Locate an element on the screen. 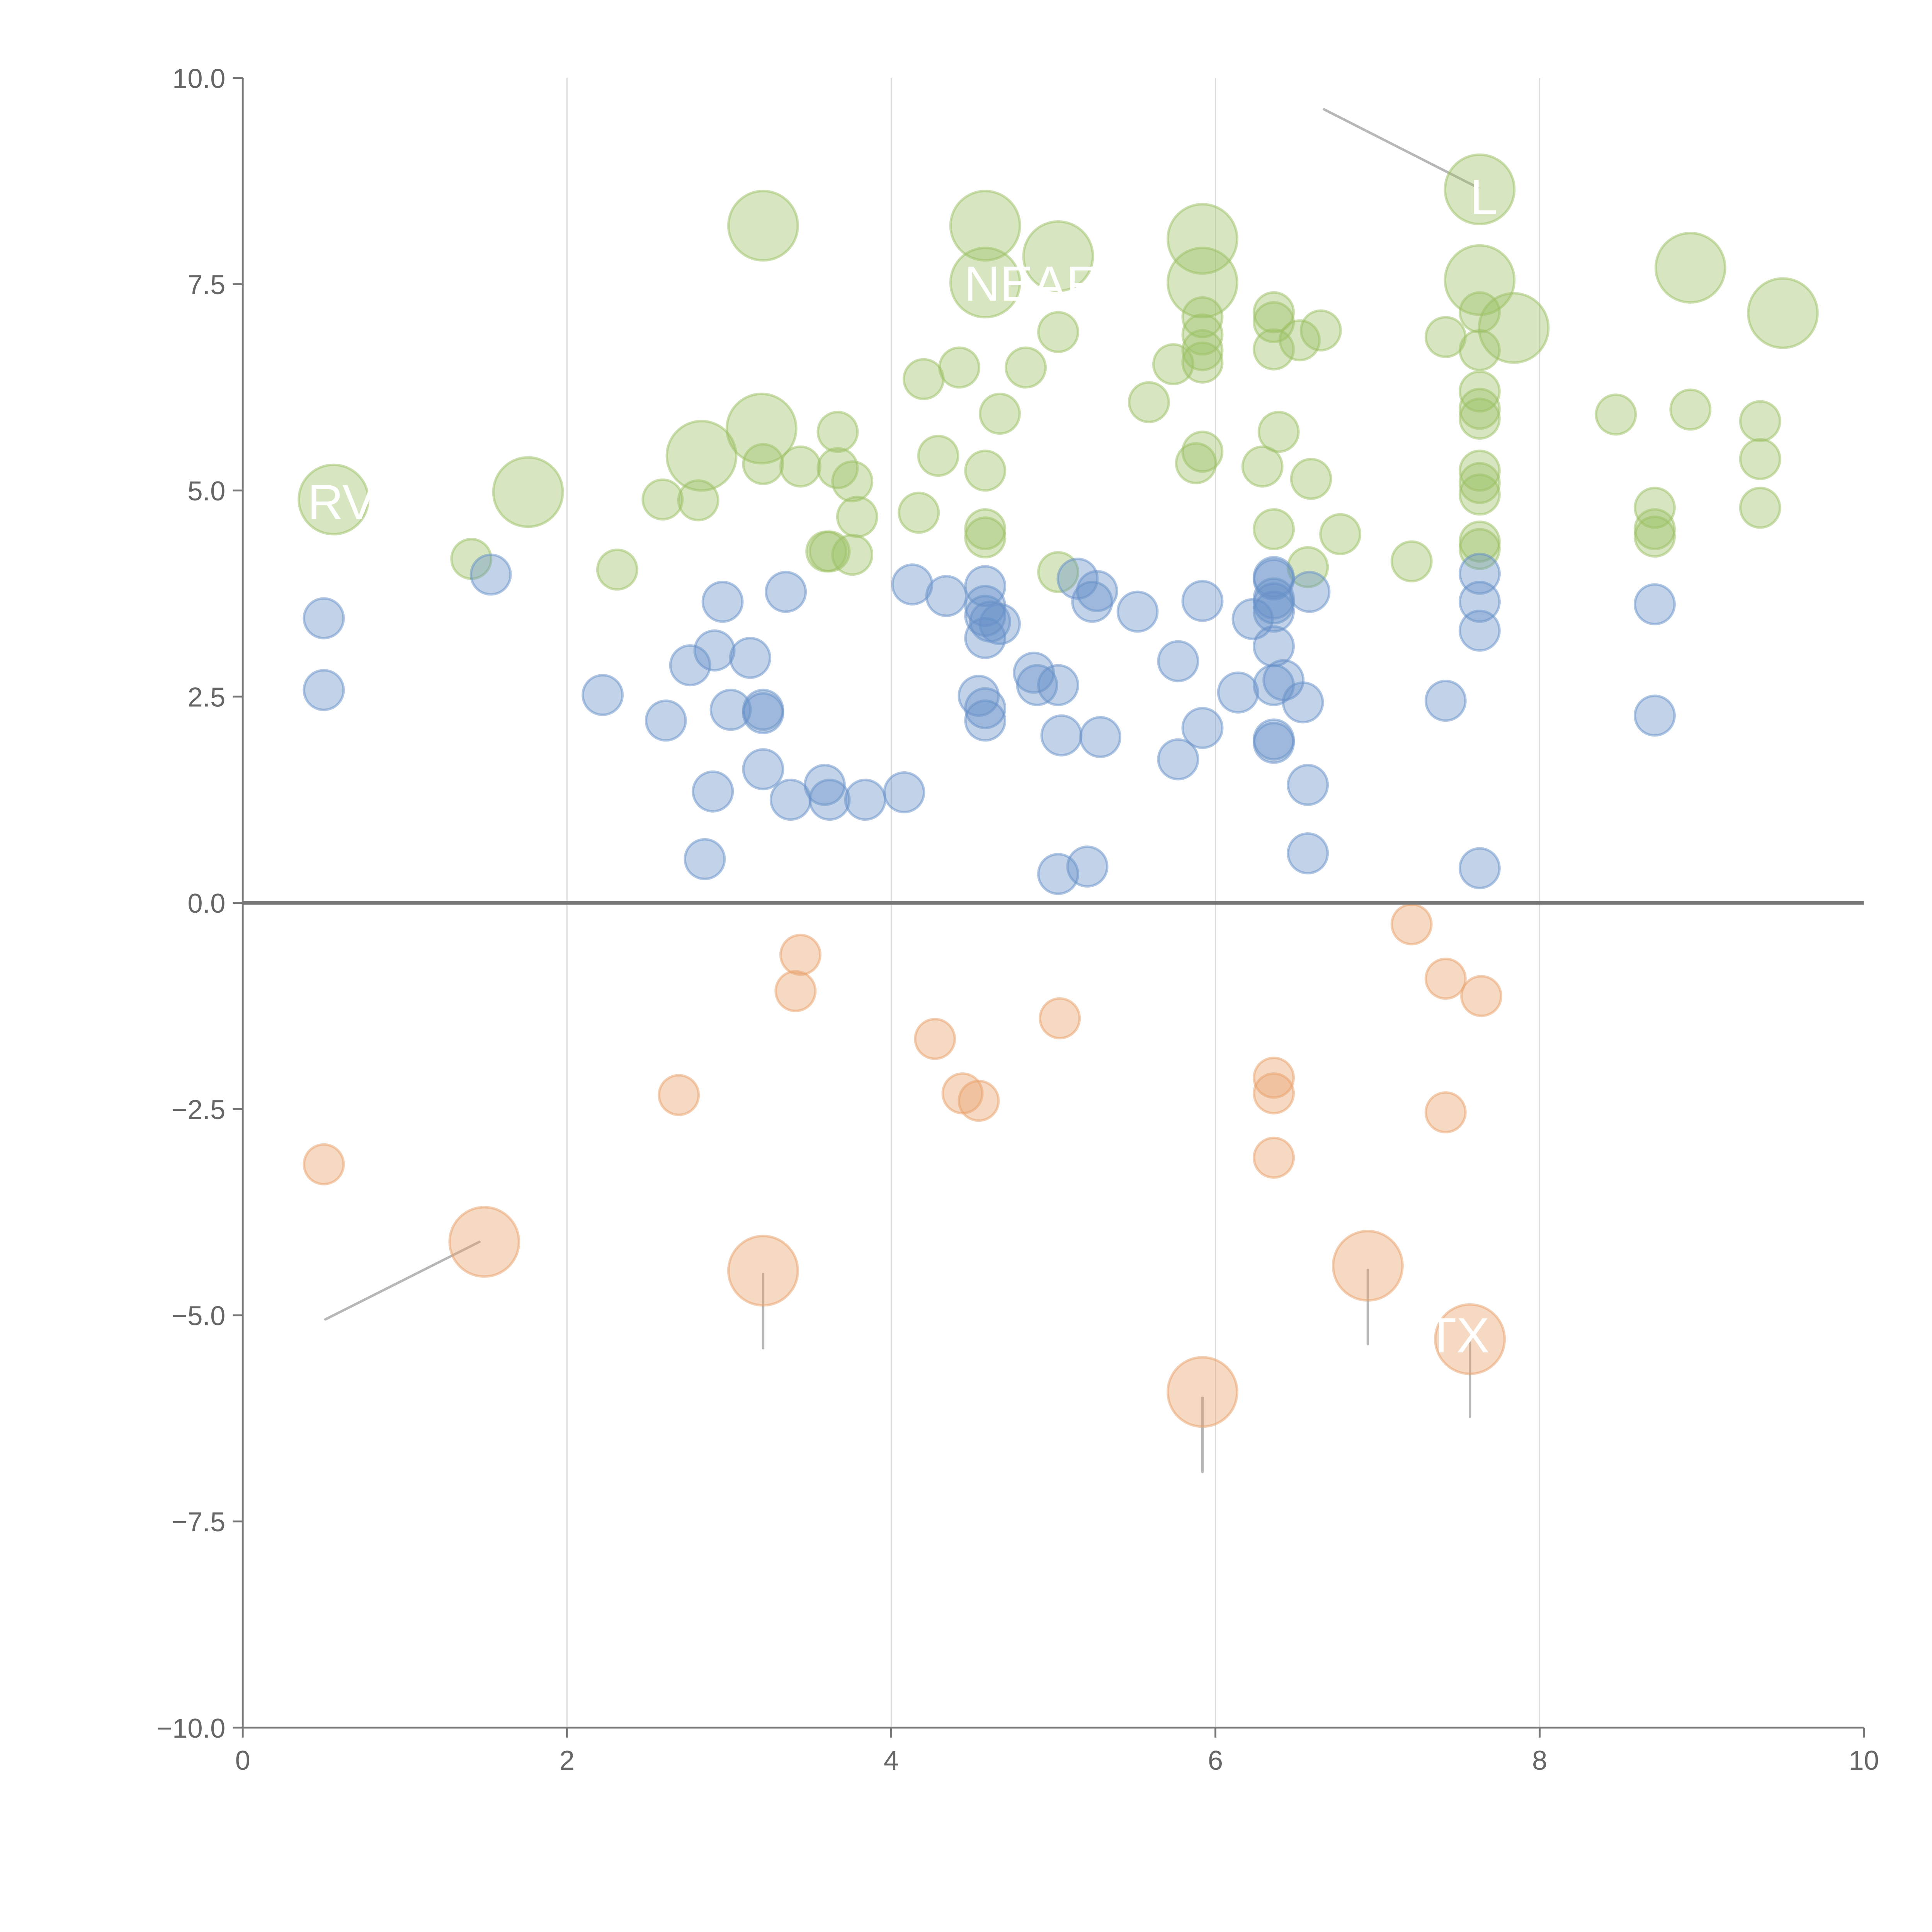 The height and width of the screenshot is (1932, 1932). point-label: TX is located at coordinates (1458, 1335).